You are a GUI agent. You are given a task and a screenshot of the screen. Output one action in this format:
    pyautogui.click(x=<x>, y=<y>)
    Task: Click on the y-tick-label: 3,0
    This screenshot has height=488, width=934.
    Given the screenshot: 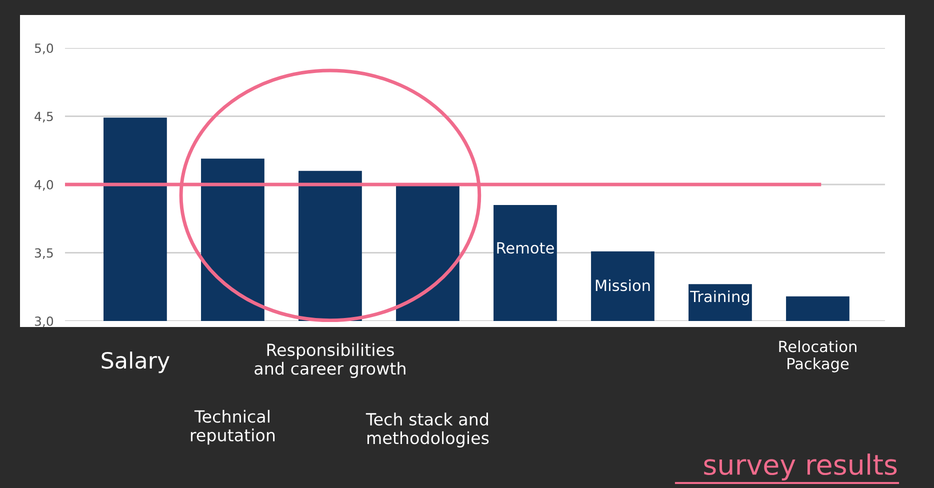 What is the action you would take?
    pyautogui.click(x=44, y=322)
    